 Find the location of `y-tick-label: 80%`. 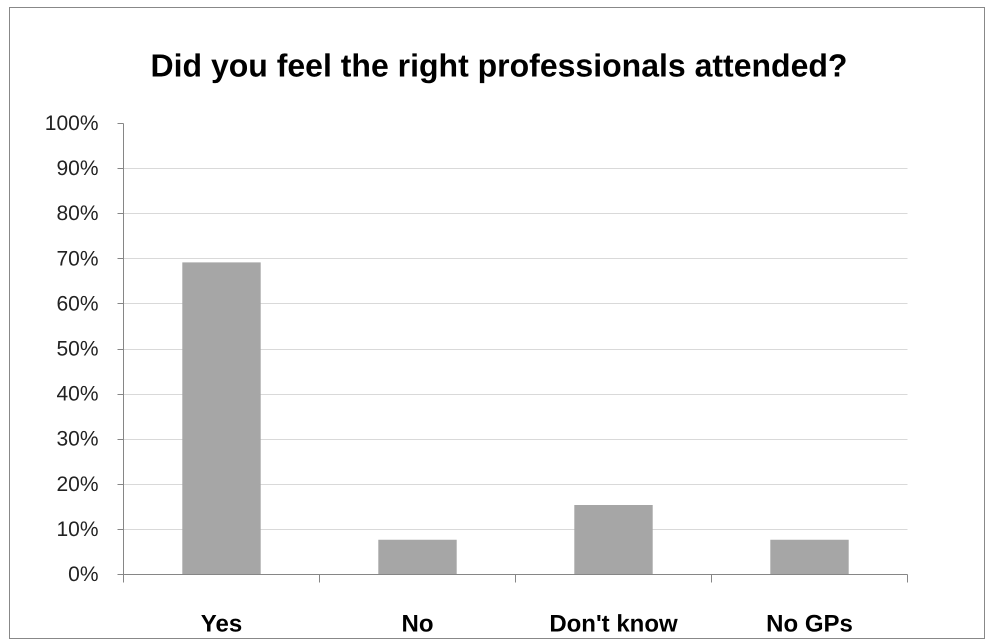

y-tick-label: 80% is located at coordinates (77, 214).